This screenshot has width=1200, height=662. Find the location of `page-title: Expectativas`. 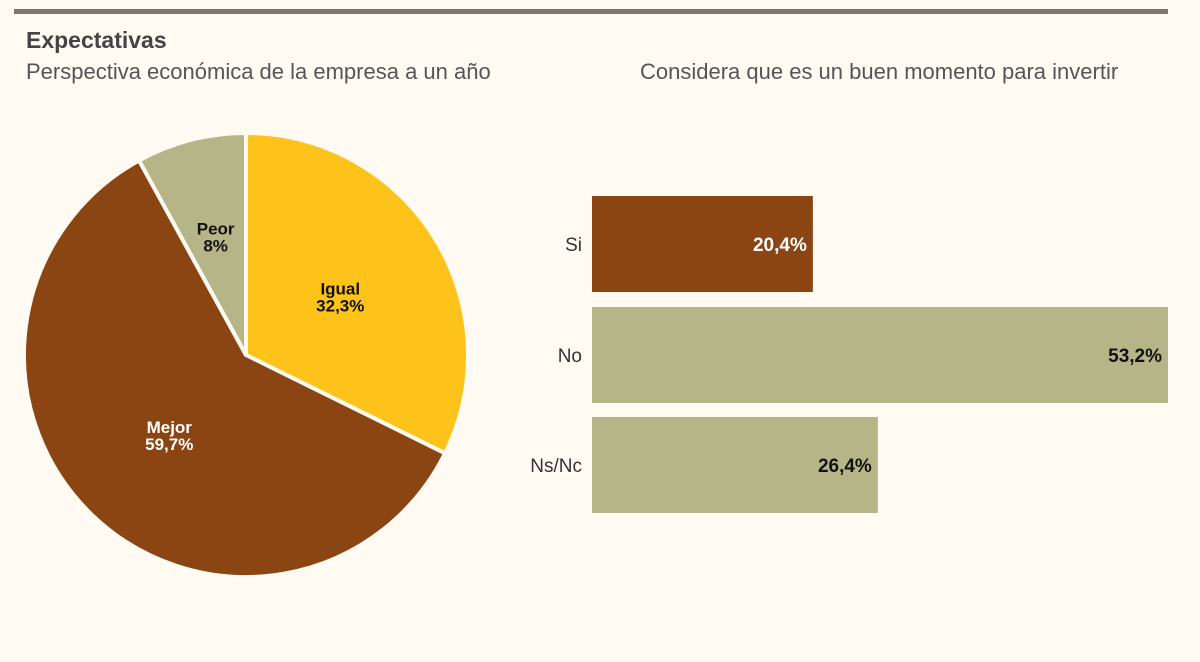

page-title: Expectativas is located at coordinates (96, 40).